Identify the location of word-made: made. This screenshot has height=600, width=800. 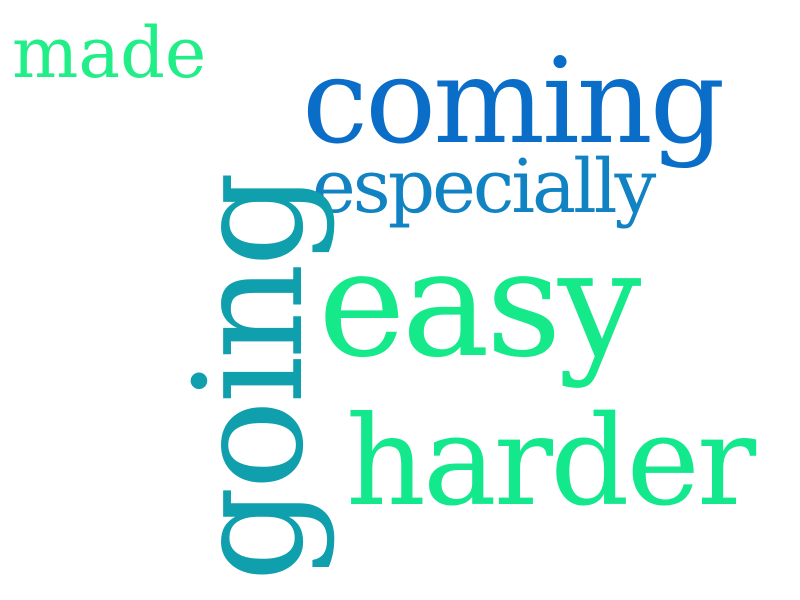
(109, 53).